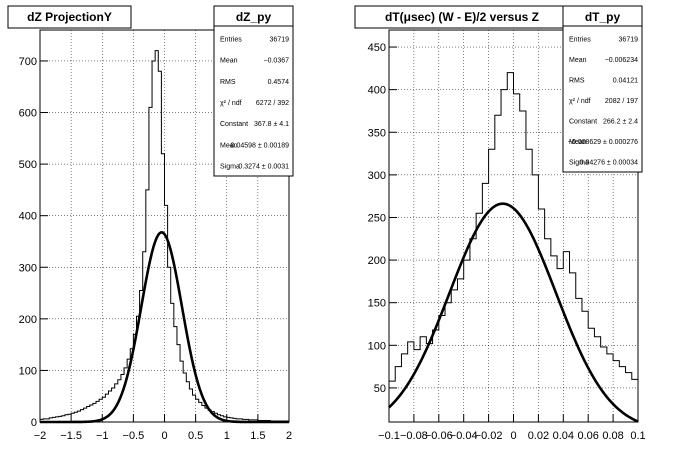  Describe the element at coordinates (603, 142) in the screenshot. I see `chart-1-stats-value: −0.008629 ± 0.000276` at that location.